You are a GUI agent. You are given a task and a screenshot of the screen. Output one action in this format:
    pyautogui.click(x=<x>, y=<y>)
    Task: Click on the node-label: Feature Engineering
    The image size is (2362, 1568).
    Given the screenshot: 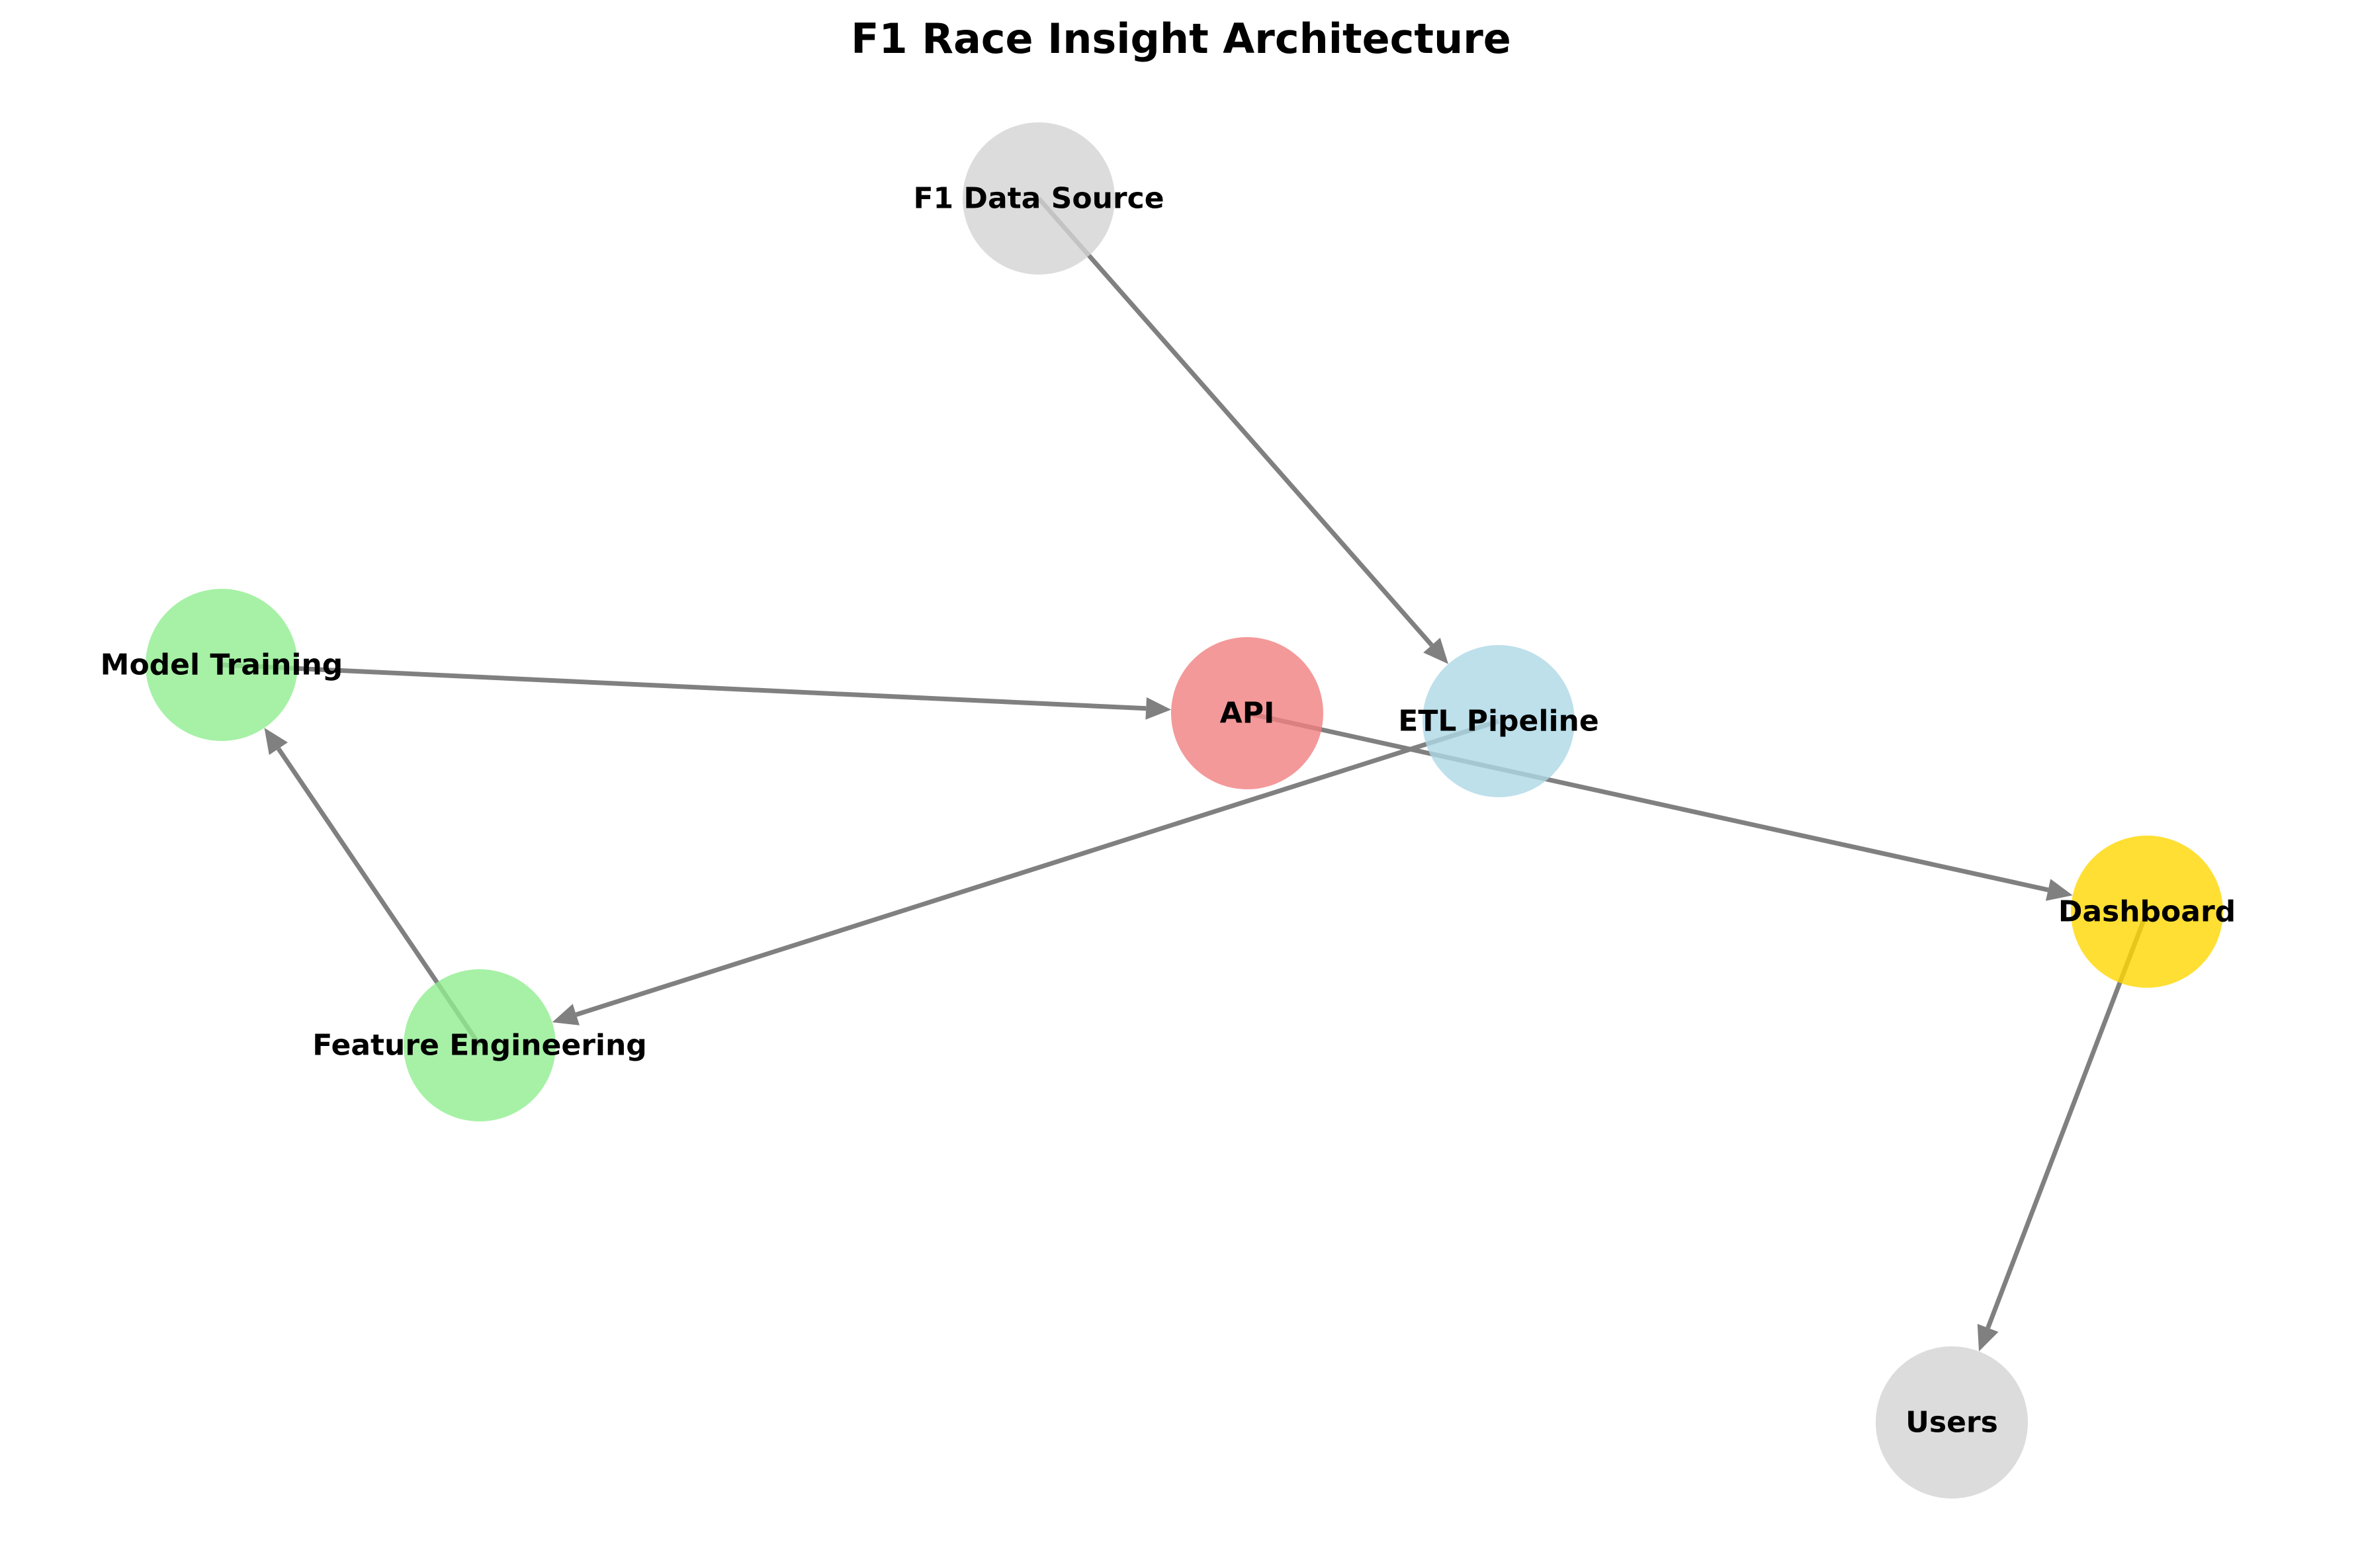 What is the action you would take?
    pyautogui.click(x=479, y=1046)
    